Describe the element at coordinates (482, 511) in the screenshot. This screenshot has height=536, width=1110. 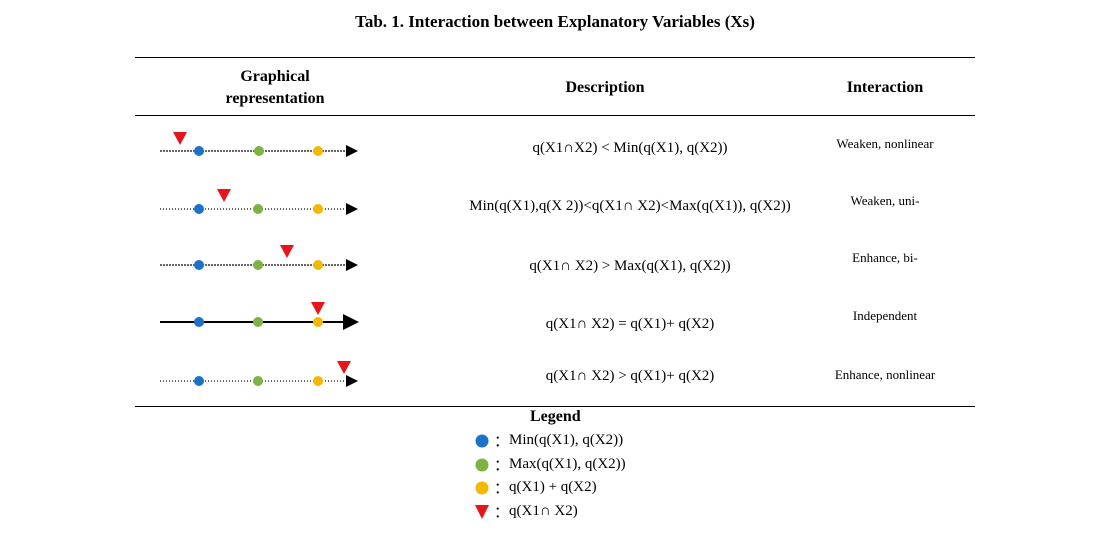
I see `red-triangle-icon` at that location.